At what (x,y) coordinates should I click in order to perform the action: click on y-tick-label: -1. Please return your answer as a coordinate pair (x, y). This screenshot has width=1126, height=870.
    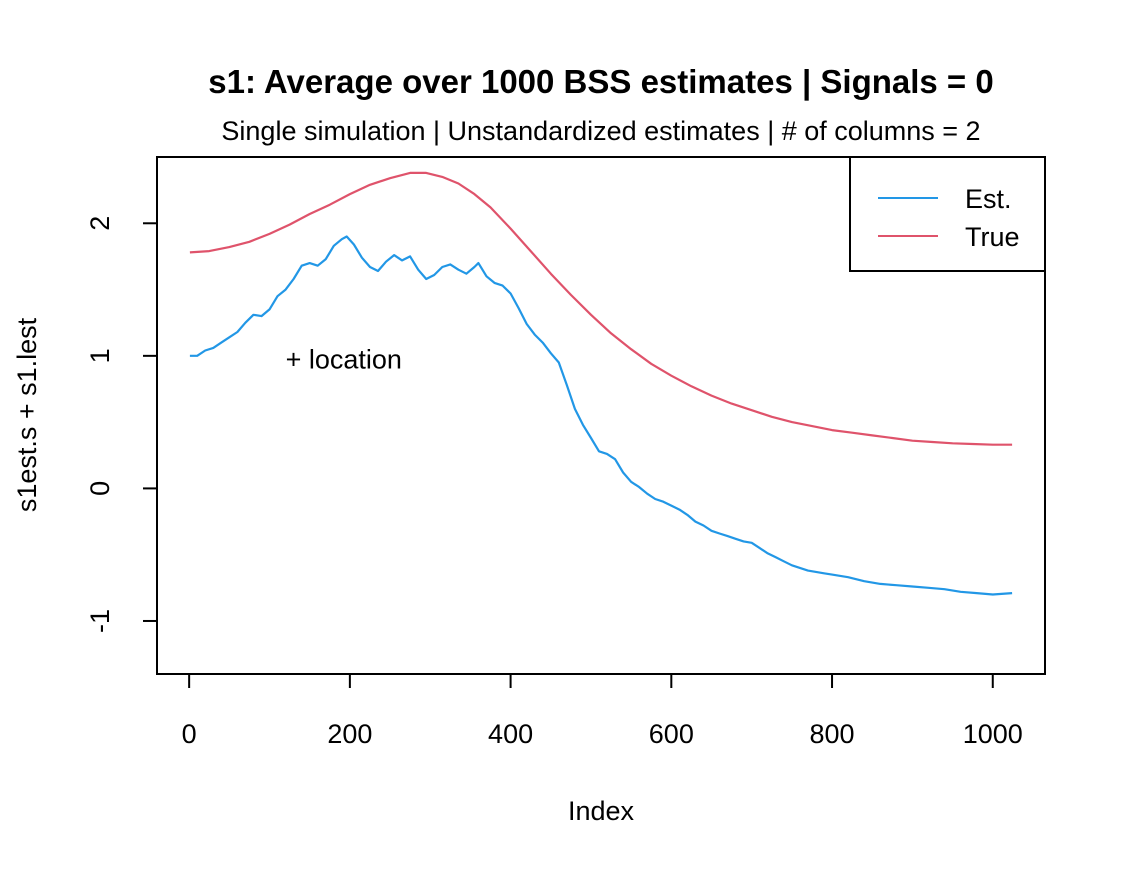
    Looking at the image, I should click on (100, 621).